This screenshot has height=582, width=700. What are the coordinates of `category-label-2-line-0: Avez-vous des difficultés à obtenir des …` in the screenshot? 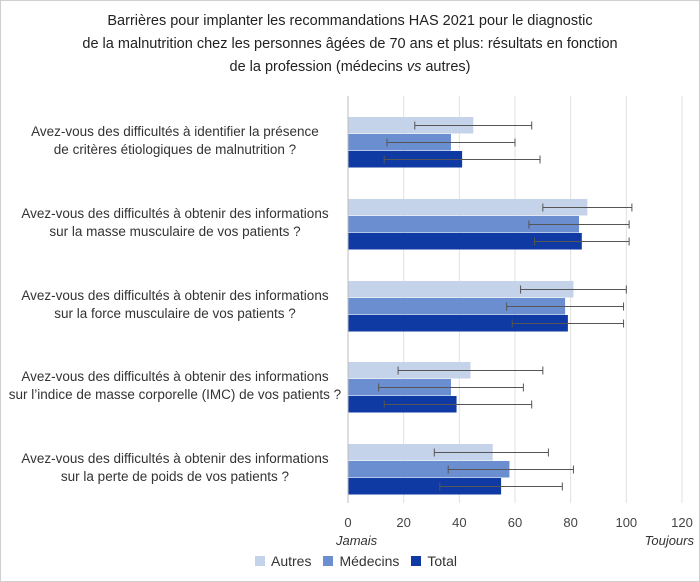 It's located at (174, 295).